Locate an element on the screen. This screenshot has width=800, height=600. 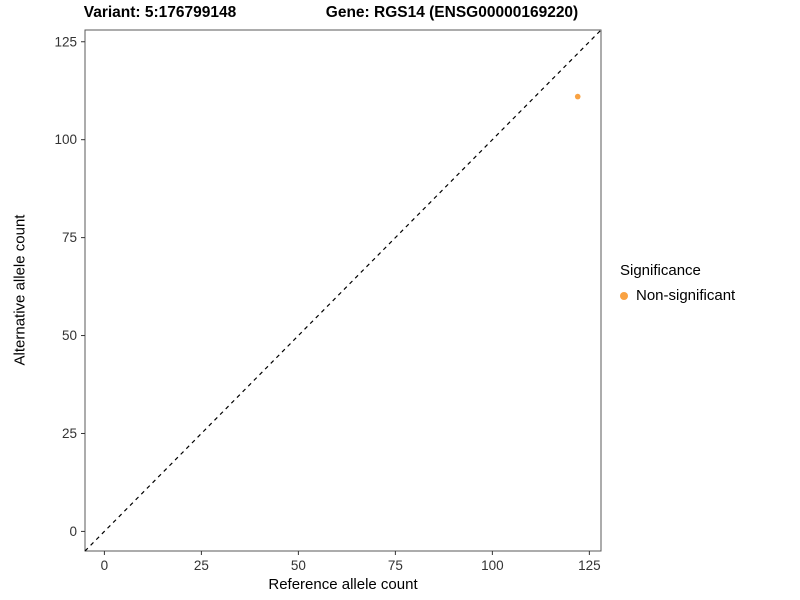
x-tick-label: 125 is located at coordinates (589, 565).